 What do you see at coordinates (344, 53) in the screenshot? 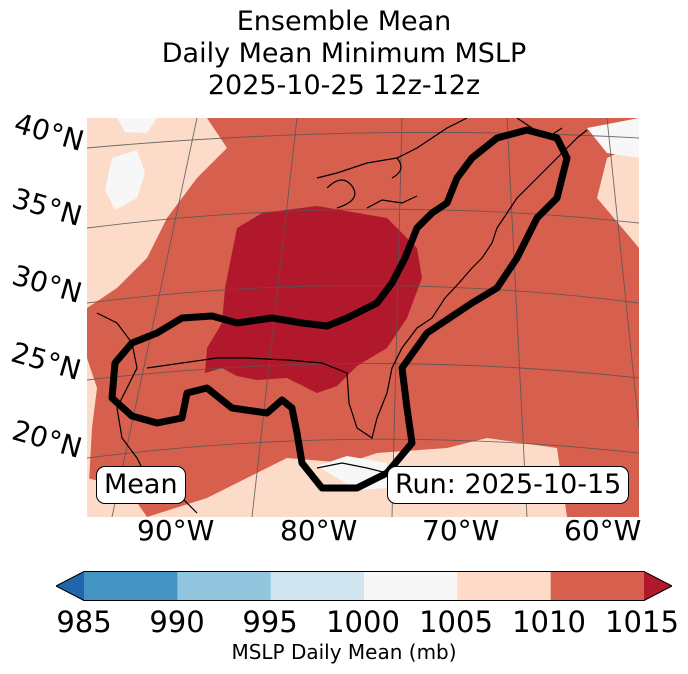
I see `title-line-2: Daily Mean Minimum MSLP` at bounding box center [344, 53].